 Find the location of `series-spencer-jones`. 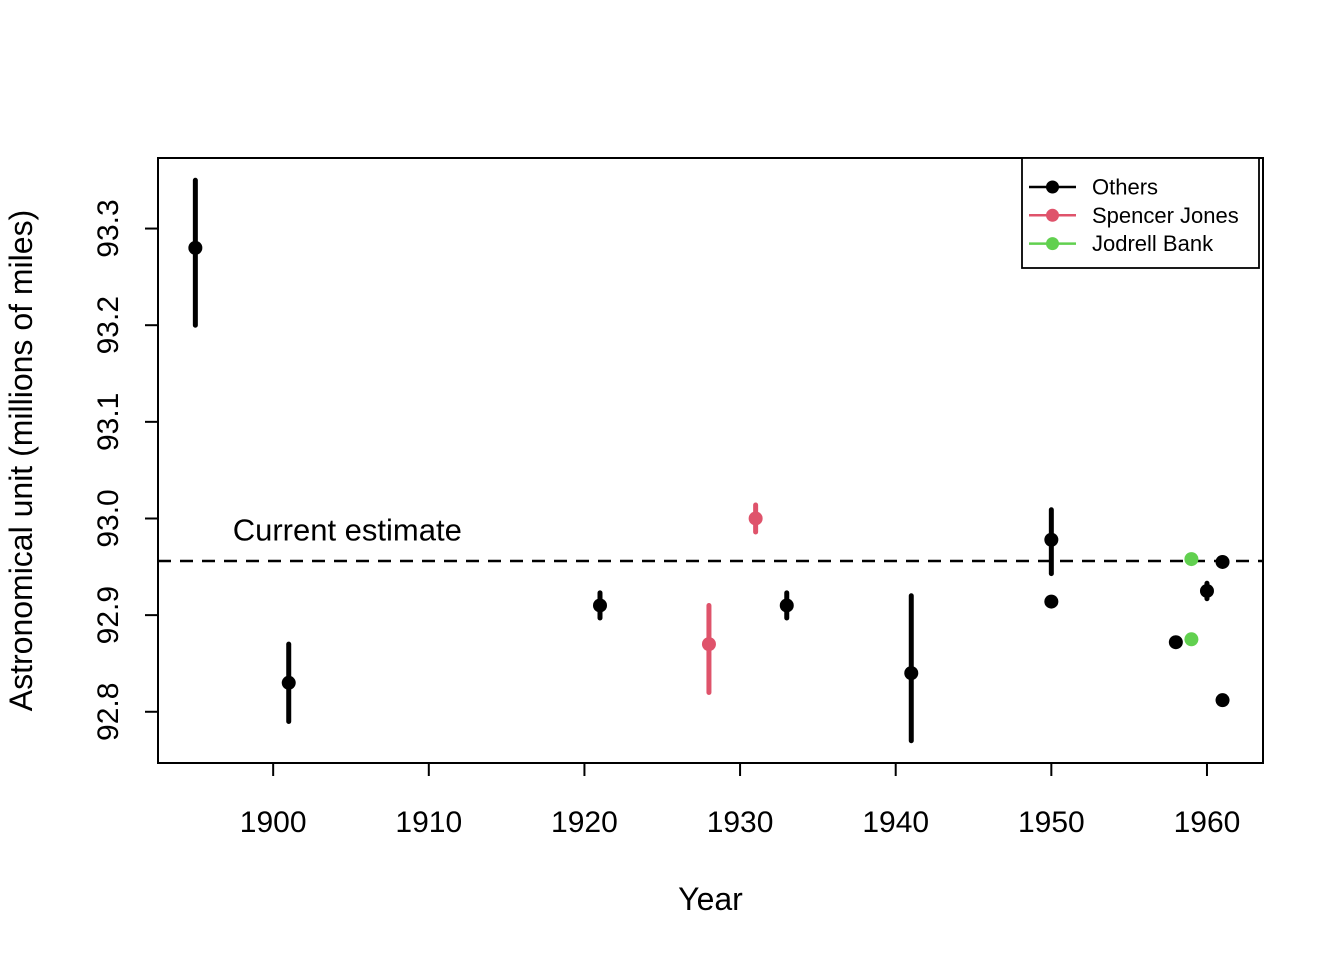

series-spencer-jones is located at coordinates (732, 598).